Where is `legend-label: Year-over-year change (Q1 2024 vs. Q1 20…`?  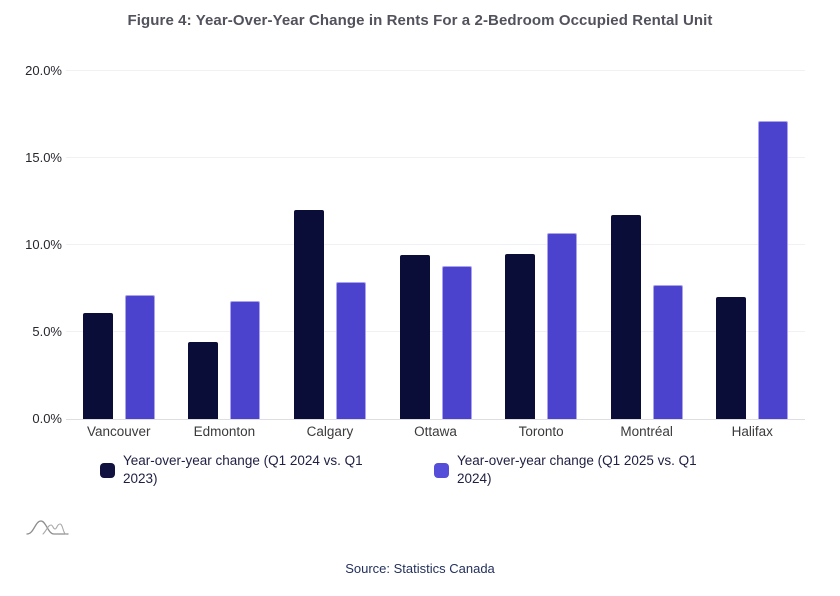
legend-label: Year-over-year change (Q1 2024 vs. Q1 20… is located at coordinates (243, 470).